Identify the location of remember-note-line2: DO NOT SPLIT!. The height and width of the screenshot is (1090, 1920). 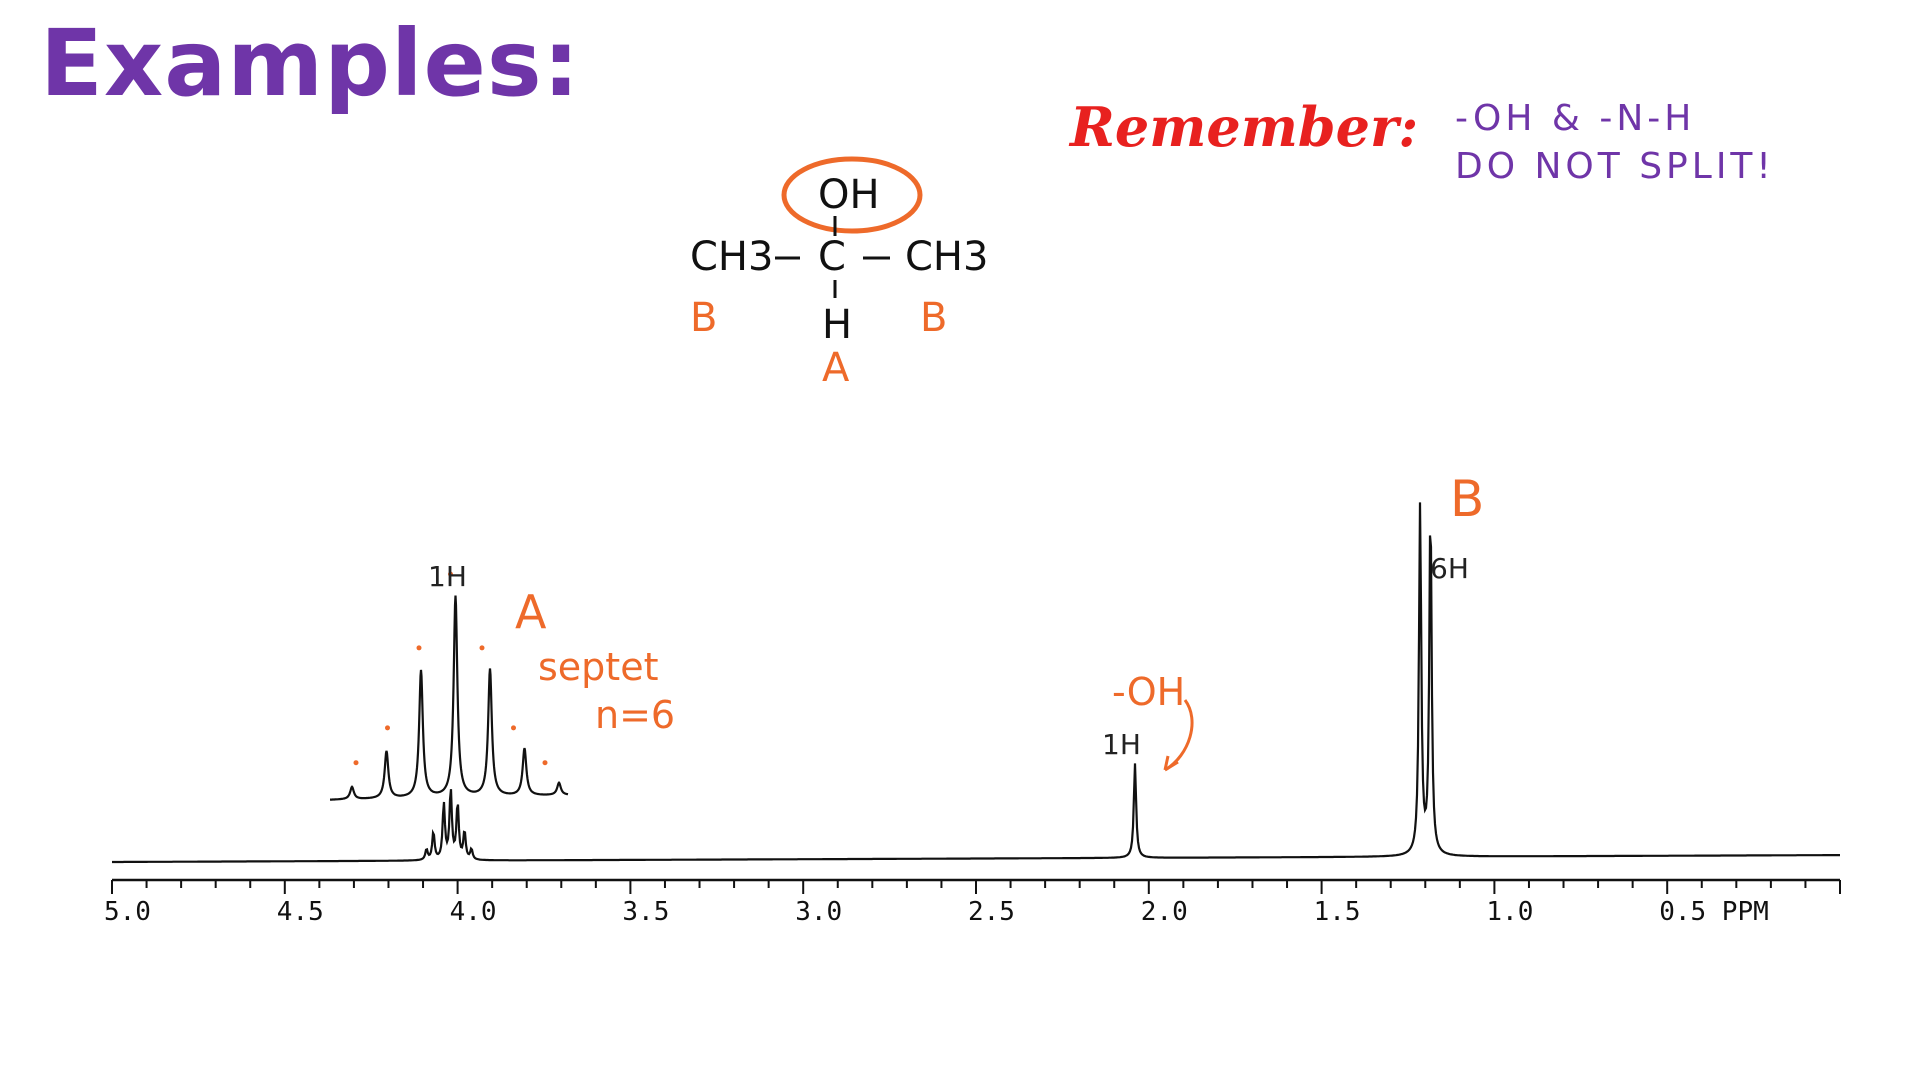
(1615, 166).